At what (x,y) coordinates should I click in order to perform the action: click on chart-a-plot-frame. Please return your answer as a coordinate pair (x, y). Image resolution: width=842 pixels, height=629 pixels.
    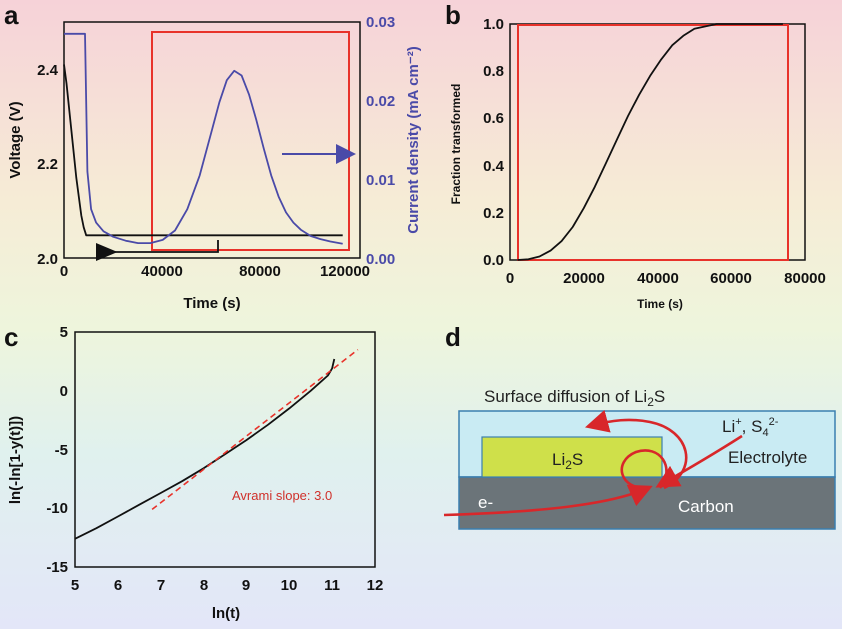
    Looking at the image, I should click on (212, 140).